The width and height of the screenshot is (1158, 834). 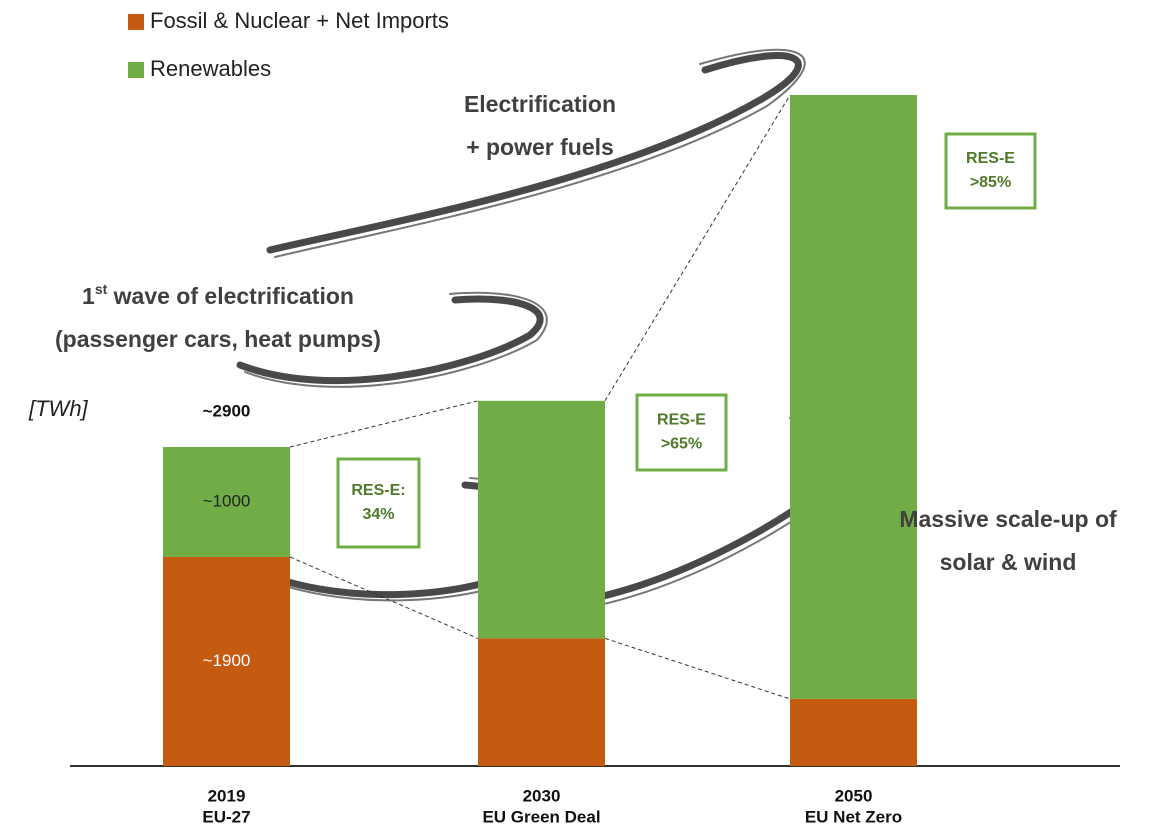 What do you see at coordinates (540, 104) in the screenshot?
I see `annotation: Electrification` at bounding box center [540, 104].